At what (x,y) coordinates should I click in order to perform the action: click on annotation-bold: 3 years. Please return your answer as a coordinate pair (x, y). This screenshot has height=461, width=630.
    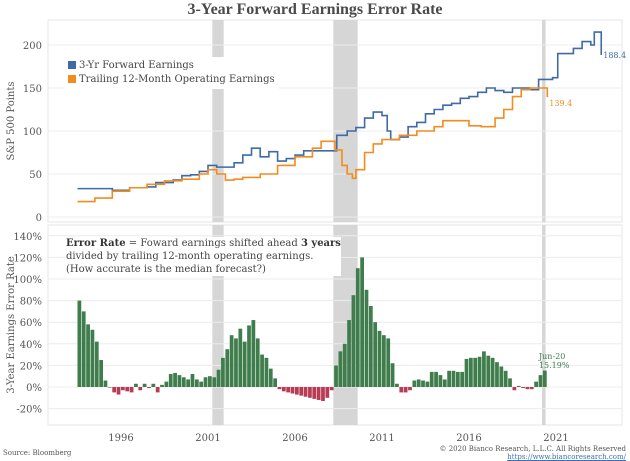
    Looking at the image, I should click on (320, 243).